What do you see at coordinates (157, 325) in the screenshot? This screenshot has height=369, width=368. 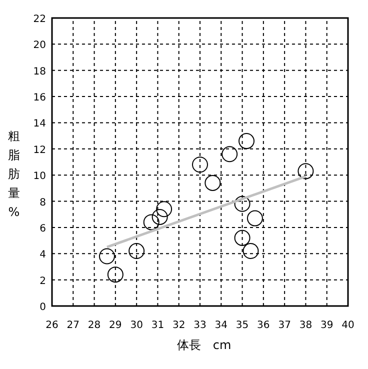 I see `x-tick-label: 31` at bounding box center [157, 325].